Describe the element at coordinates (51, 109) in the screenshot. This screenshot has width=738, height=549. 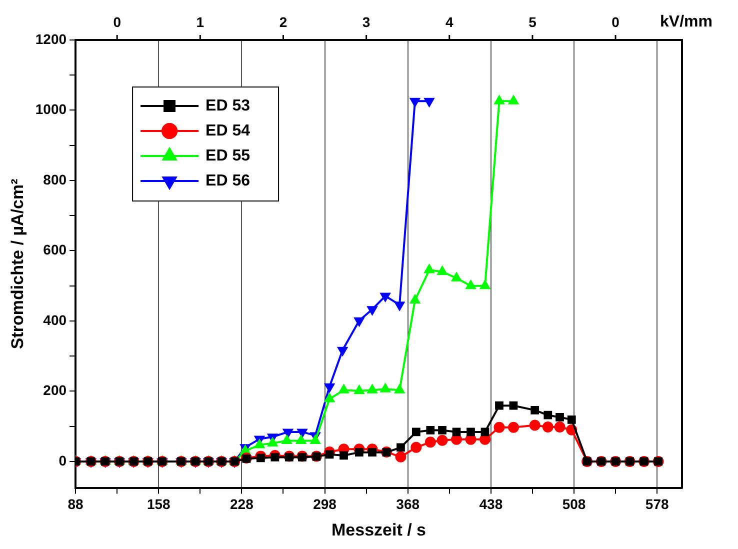
I see `y-tick-label: 1000` at that location.